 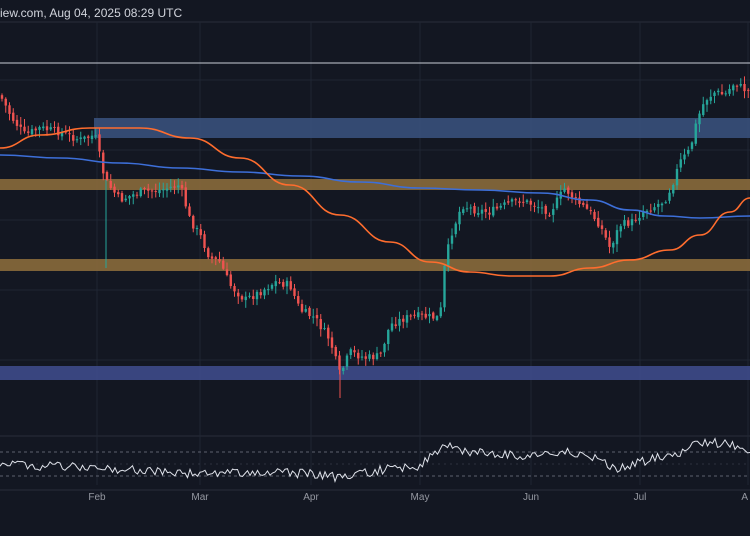 I want to click on moving-average-blue, so click(x=375, y=186).